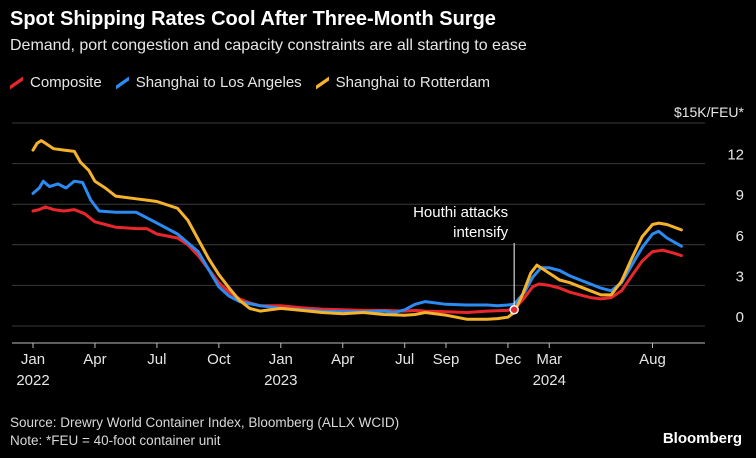 The width and height of the screenshot is (756, 458). I want to click on annotation: Houthi attacks intensify, so click(466, 259).